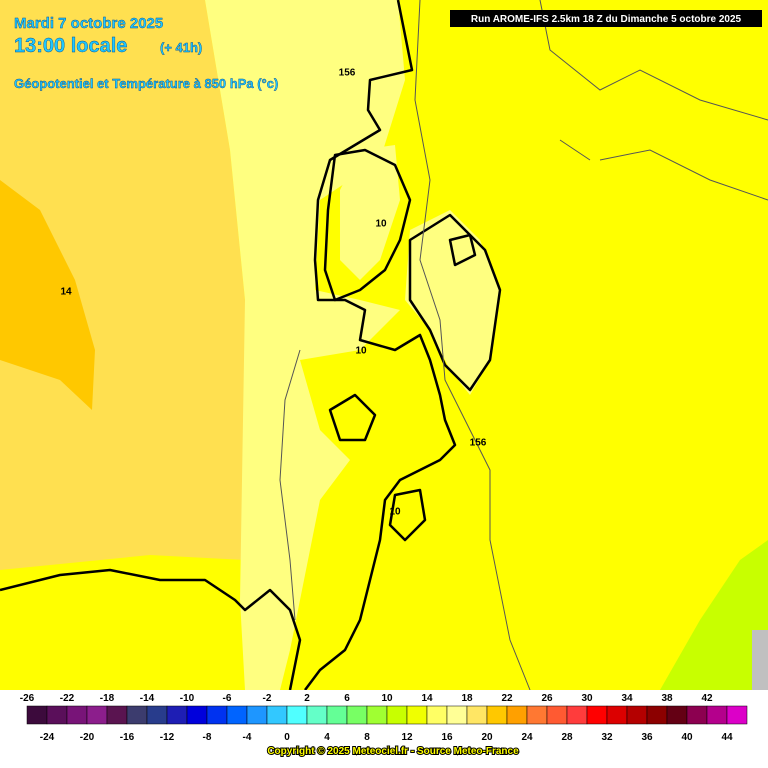 Image resolution: width=768 pixels, height=768 pixels. Describe the element at coordinates (427, 698) in the screenshot. I see `scale-label: 14` at that location.